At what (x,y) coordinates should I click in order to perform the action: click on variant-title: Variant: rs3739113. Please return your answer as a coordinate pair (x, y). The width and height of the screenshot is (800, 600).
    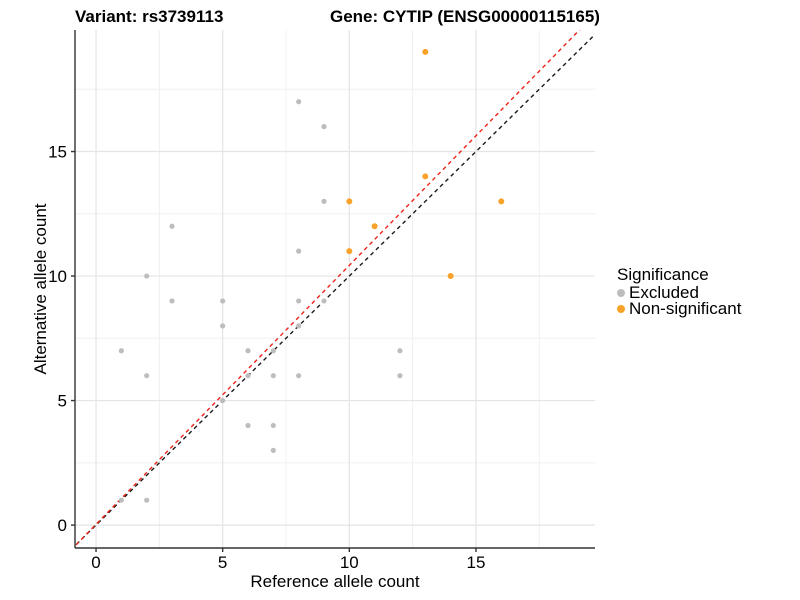
    Looking at the image, I should click on (149, 16).